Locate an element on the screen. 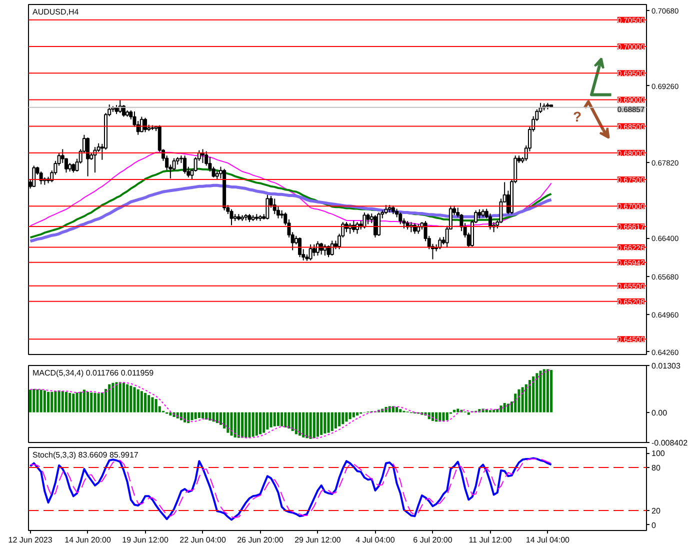  chart-title: MACD(5,34,4) 0.011766 0.011959 is located at coordinates (93, 373).